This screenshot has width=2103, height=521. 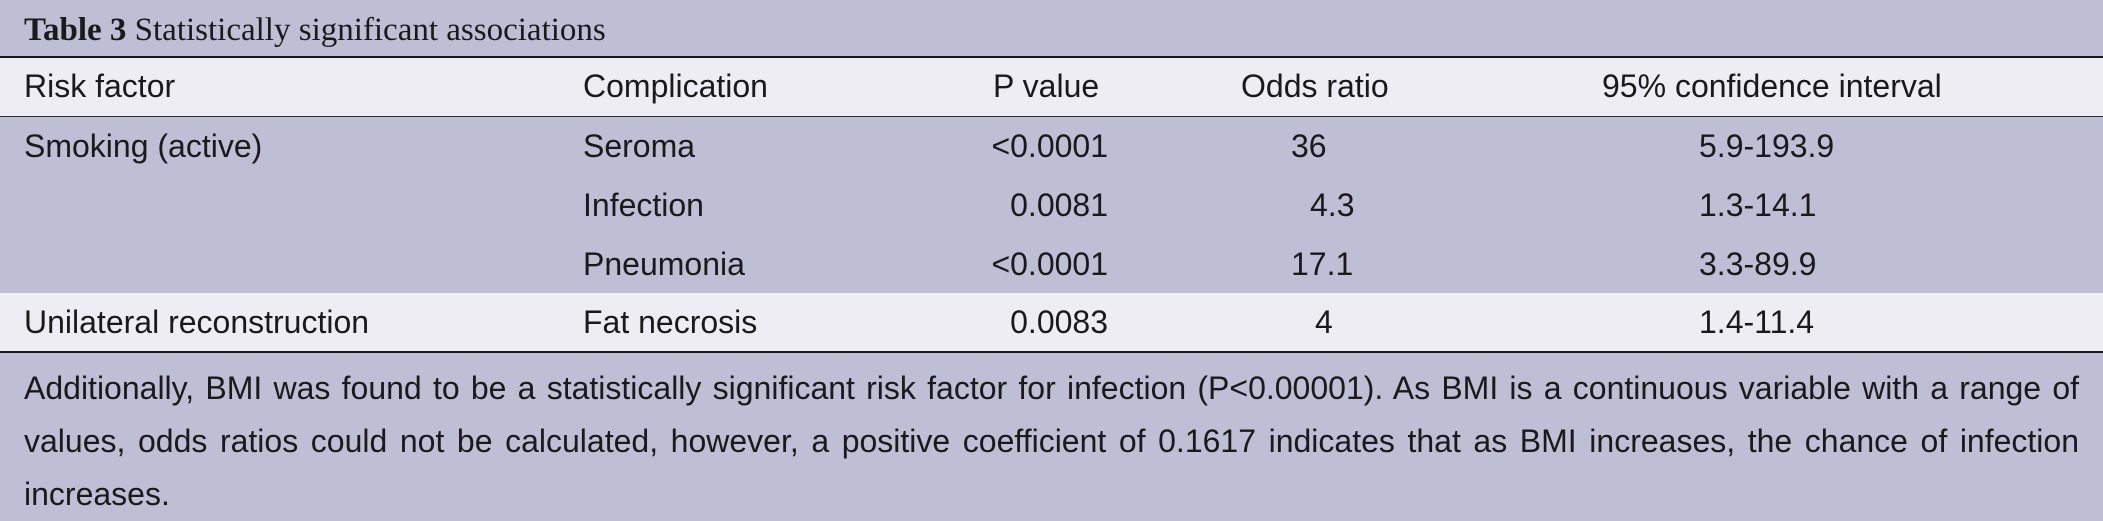 I want to click on complication-cell: Fat necrosis, so click(x=670, y=322).